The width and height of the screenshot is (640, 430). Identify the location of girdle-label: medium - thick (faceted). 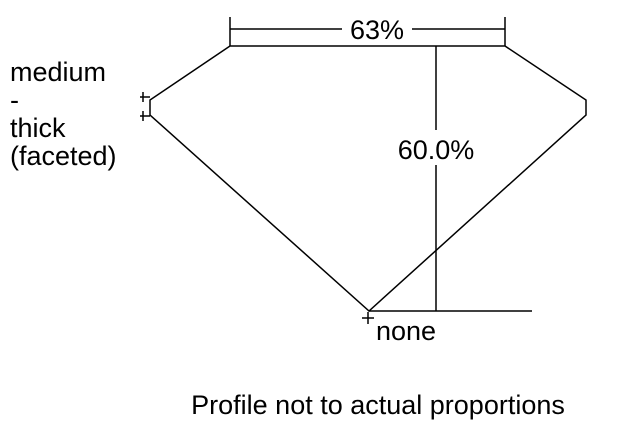
(63, 114).